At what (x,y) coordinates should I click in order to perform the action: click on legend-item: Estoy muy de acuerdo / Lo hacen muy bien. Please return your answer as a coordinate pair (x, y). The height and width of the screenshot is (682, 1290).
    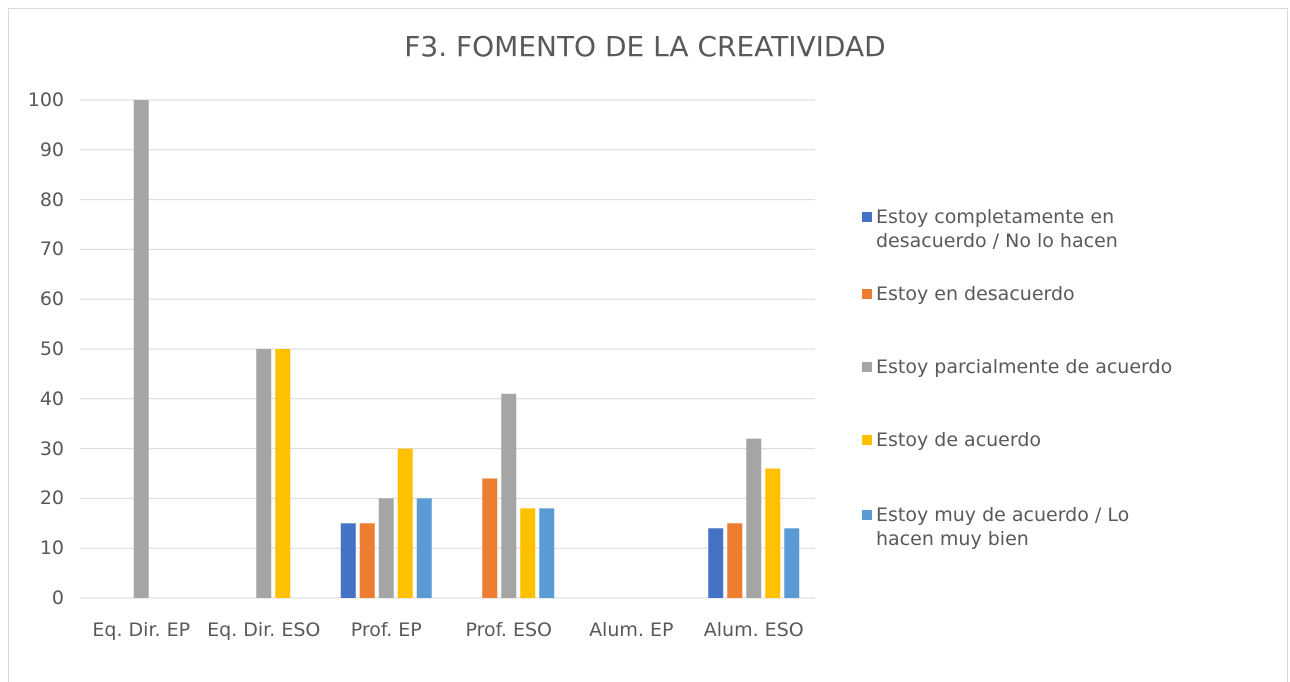
    Looking at the image, I should click on (1027, 527).